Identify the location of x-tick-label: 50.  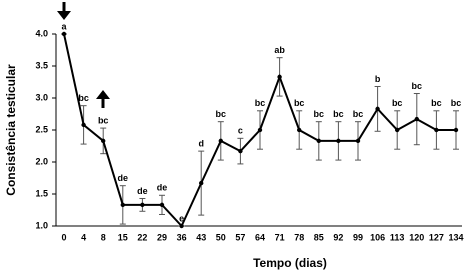
(221, 237).